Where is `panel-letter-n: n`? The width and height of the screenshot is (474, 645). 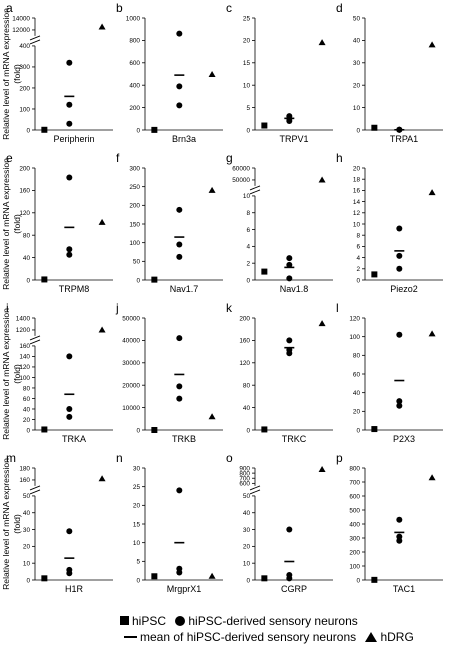
panel-letter-n: n is located at coordinates (119, 458).